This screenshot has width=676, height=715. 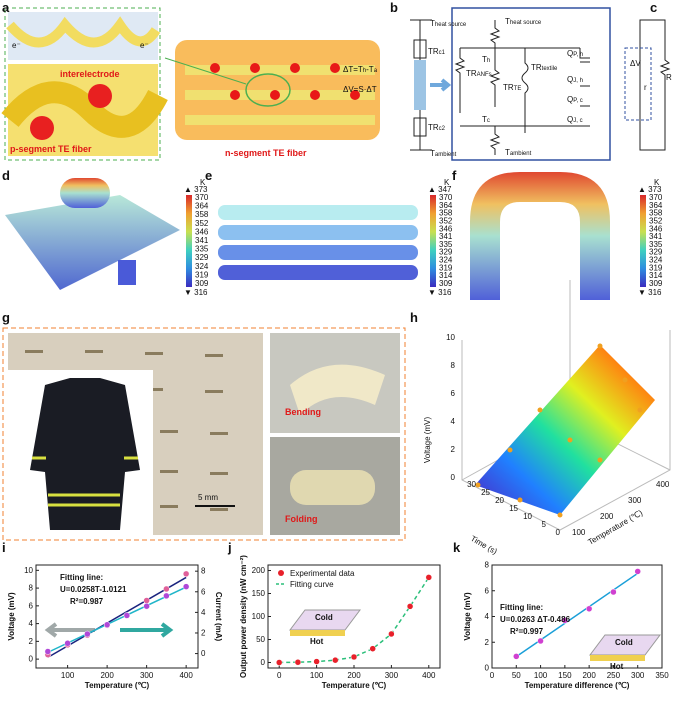 What do you see at coordinates (643, 241) in the screenshot?
I see `colorbar` at bounding box center [643, 241].